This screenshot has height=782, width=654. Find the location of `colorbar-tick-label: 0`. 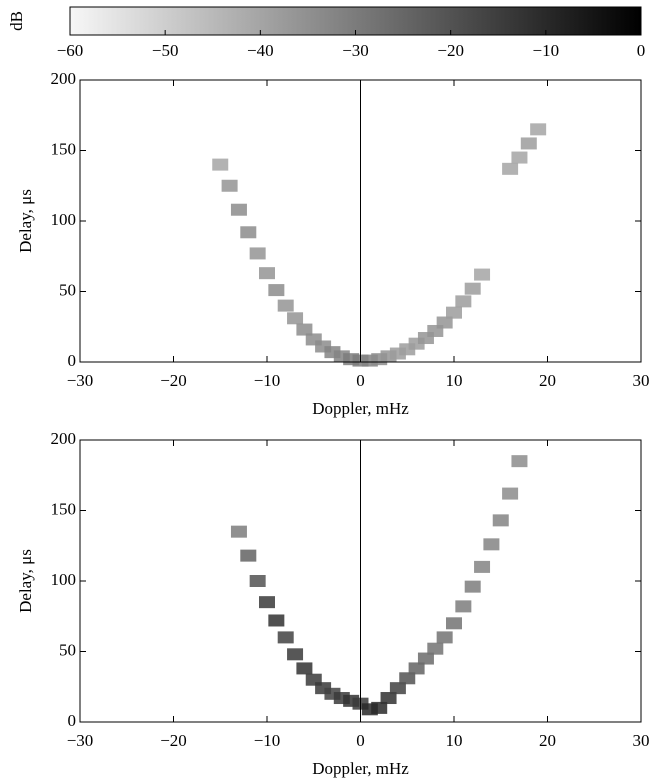

colorbar-tick-label: 0 is located at coordinates (641, 50).